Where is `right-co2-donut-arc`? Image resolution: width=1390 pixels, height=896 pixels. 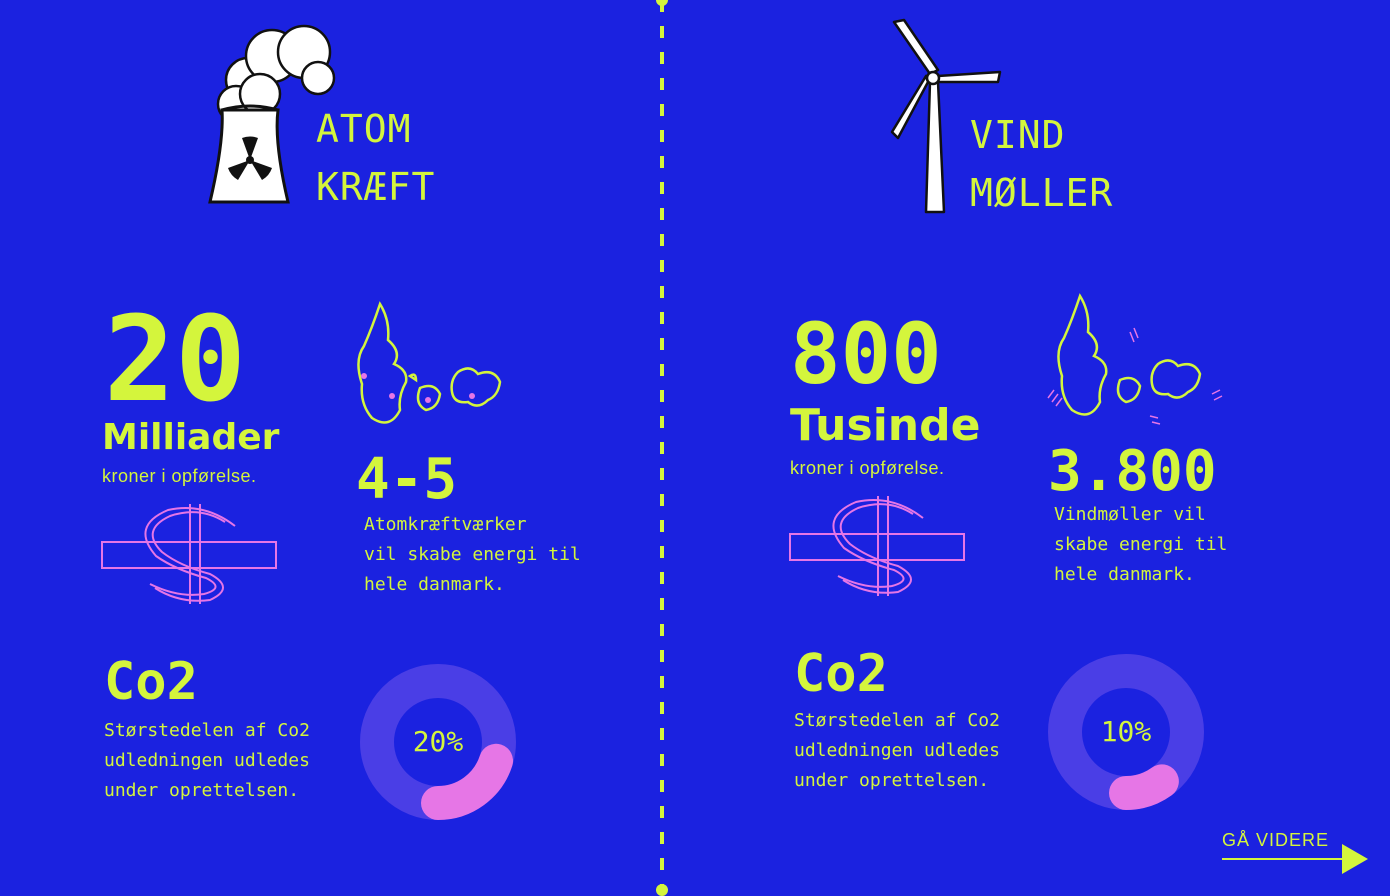 right-co2-donut-arc is located at coordinates (1126, 732).